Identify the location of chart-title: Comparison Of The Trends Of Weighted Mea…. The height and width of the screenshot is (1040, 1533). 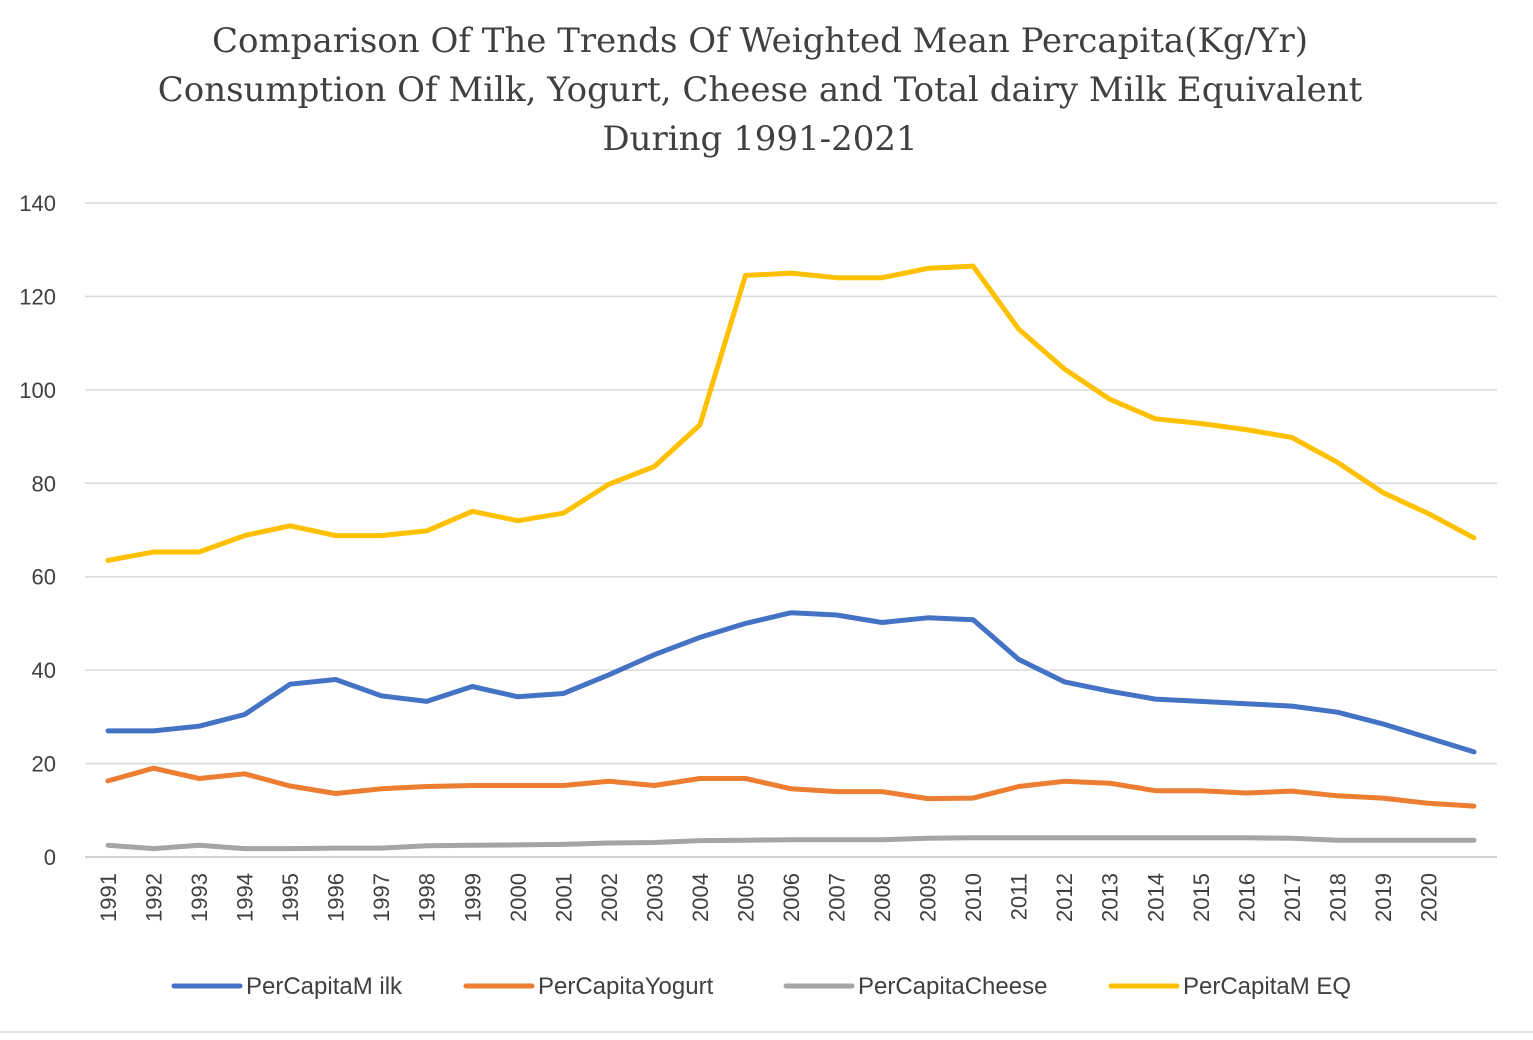
(760, 90).